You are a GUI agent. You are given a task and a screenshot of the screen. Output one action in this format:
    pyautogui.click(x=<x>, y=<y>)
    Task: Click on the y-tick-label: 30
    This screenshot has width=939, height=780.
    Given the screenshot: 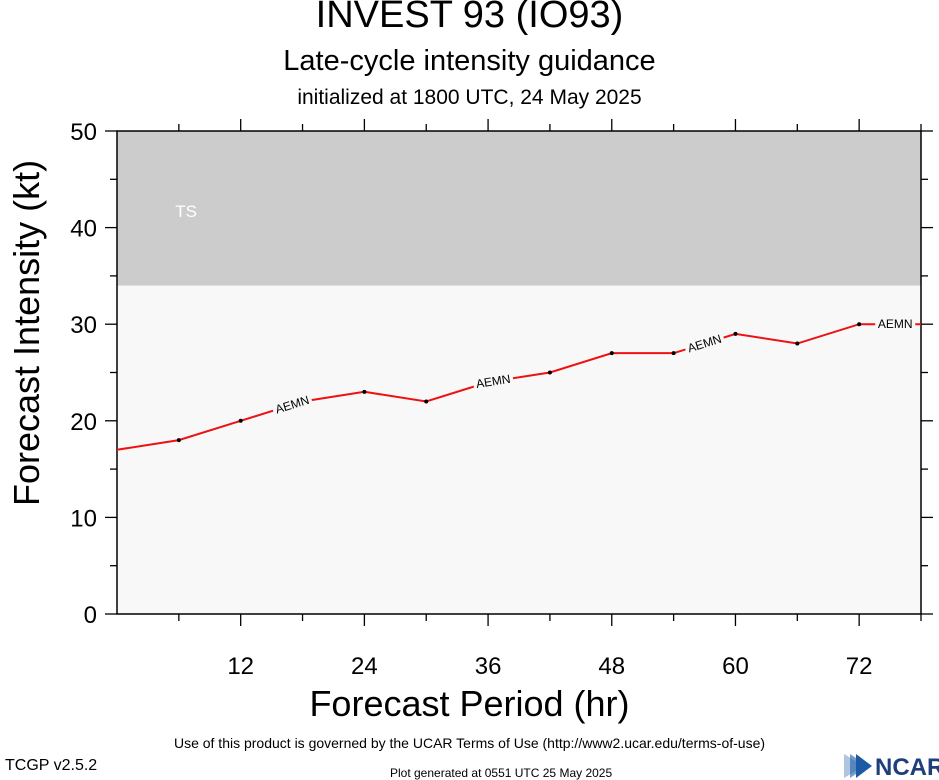 What is the action you would take?
    pyautogui.click(x=83, y=325)
    